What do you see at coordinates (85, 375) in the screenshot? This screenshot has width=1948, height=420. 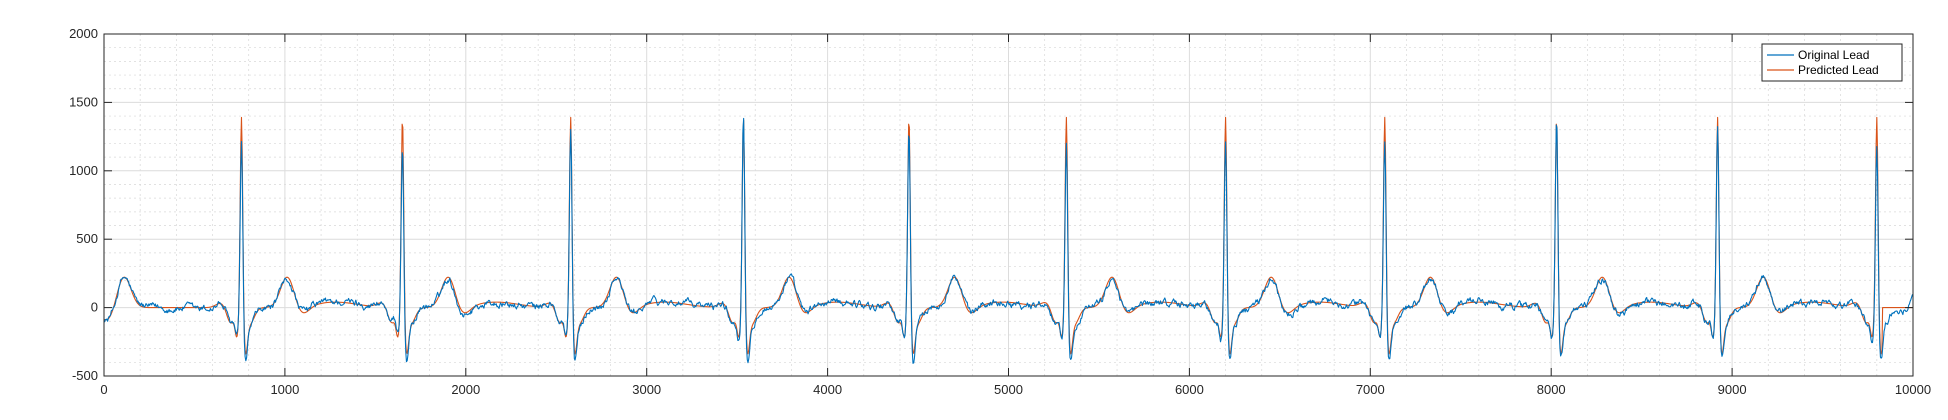 I see `y-tick-label: -500` at bounding box center [85, 375].